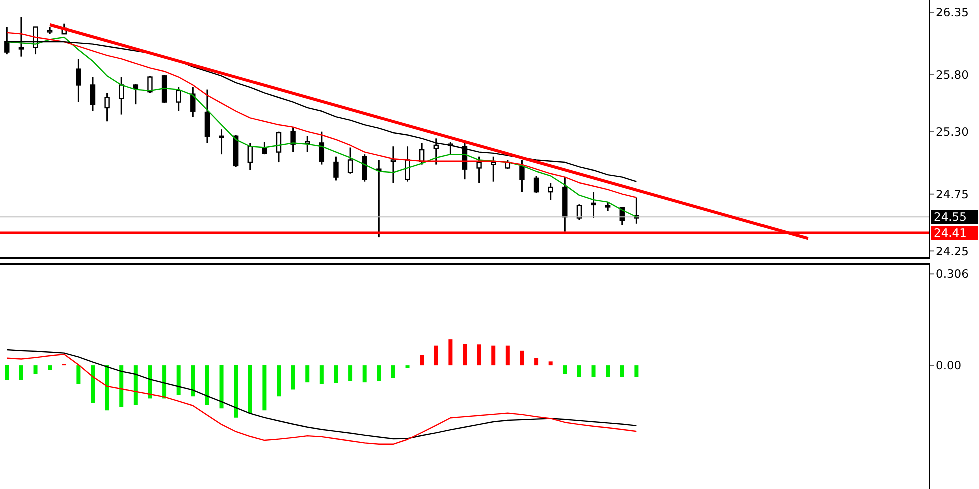  What do you see at coordinates (952, 194) in the screenshot?
I see `y-tick-label: 24.75` at bounding box center [952, 194].